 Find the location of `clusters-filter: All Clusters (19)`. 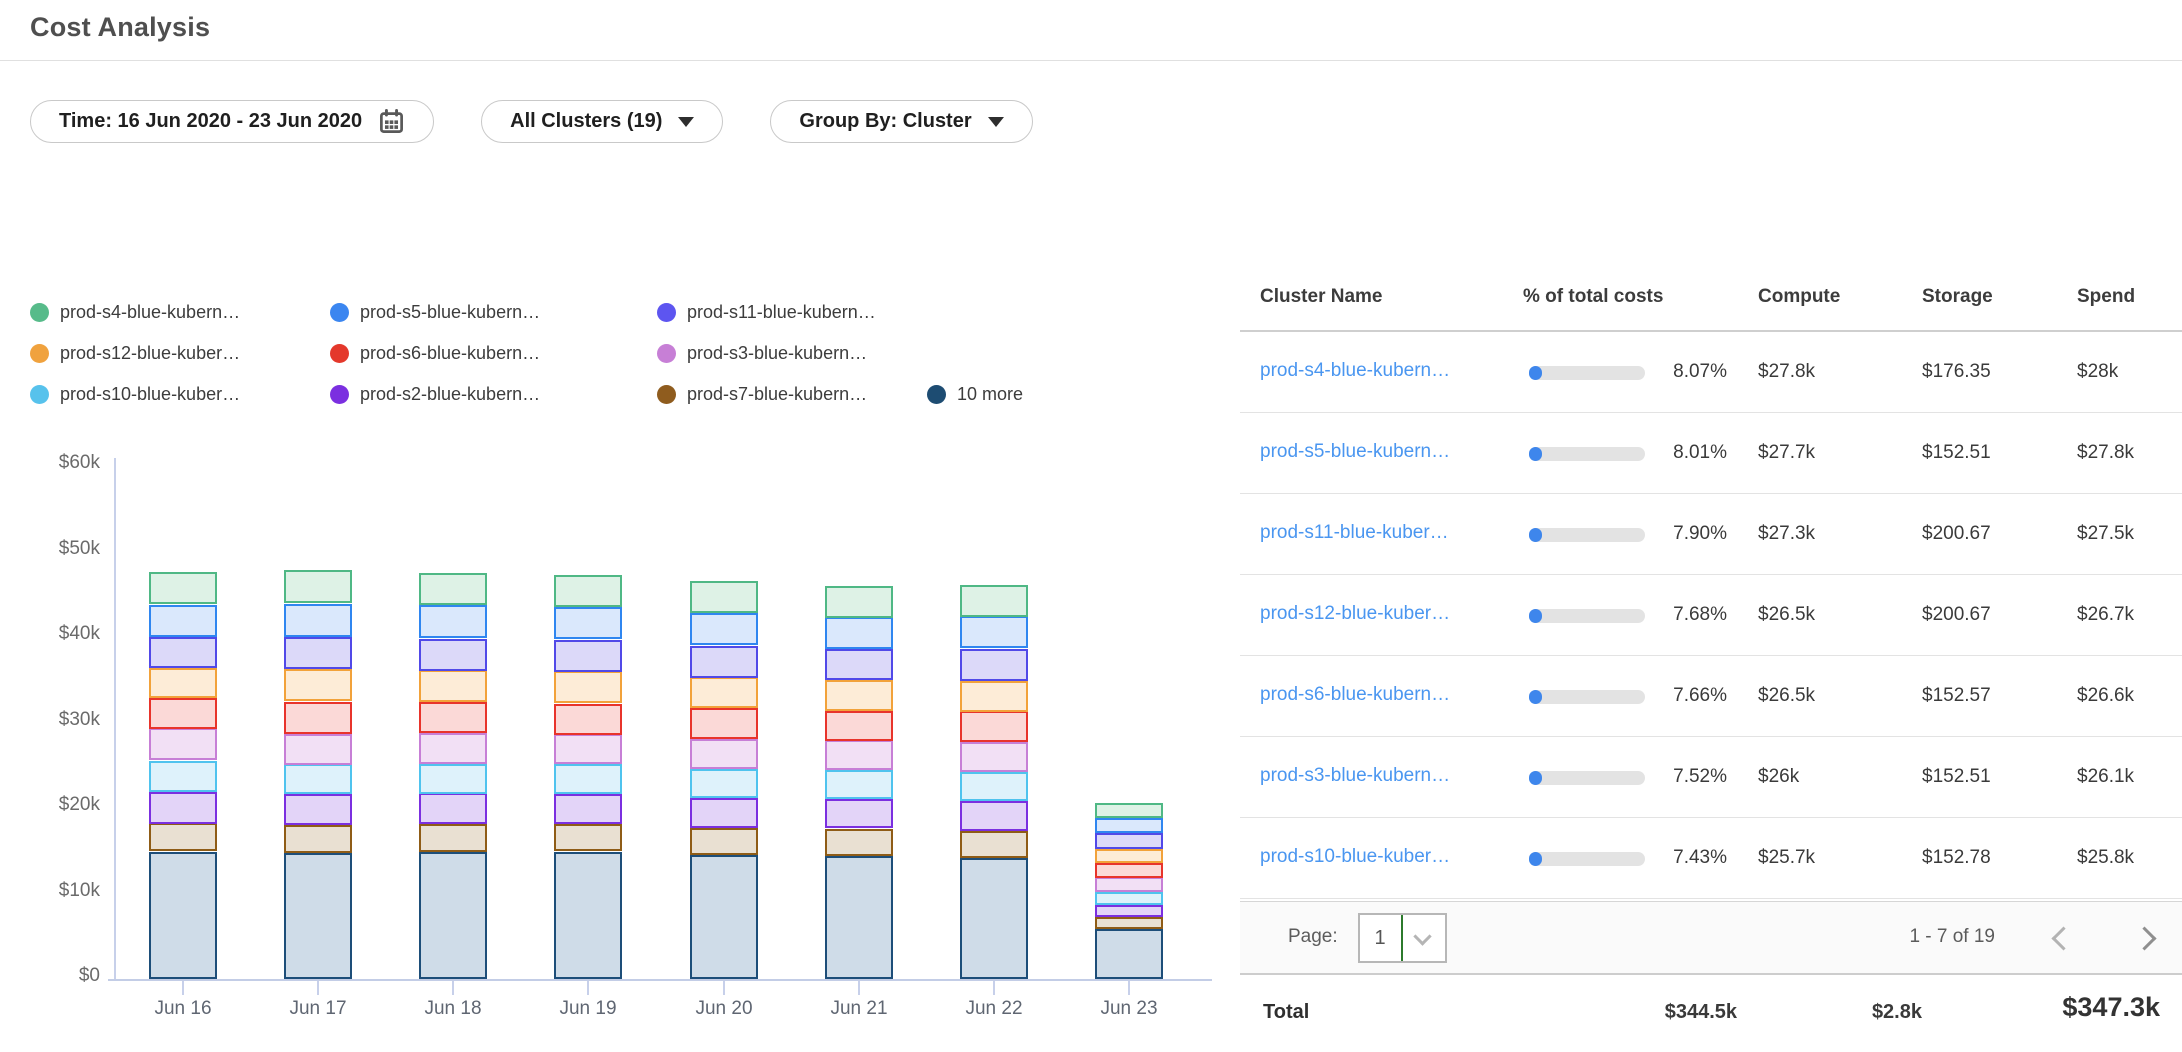

clusters-filter: All Clusters (19) is located at coordinates (602, 121).